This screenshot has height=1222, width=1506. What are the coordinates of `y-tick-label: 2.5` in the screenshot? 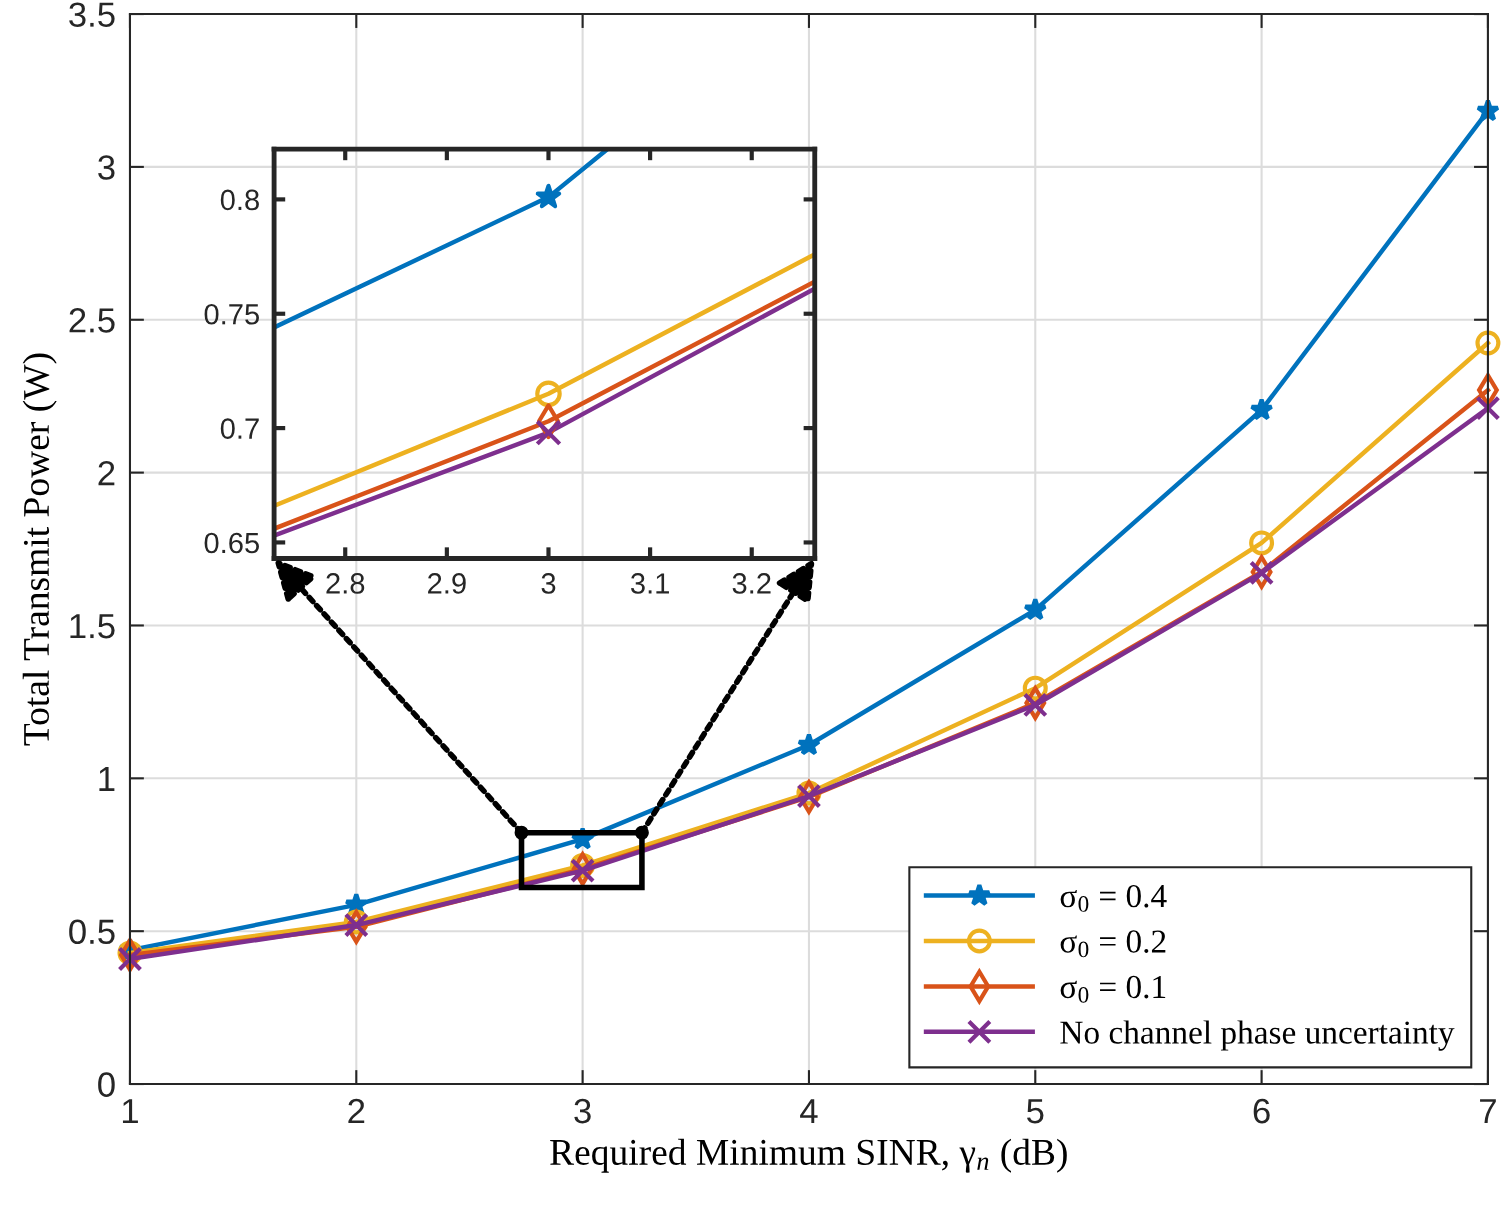 It's located at (92, 320).